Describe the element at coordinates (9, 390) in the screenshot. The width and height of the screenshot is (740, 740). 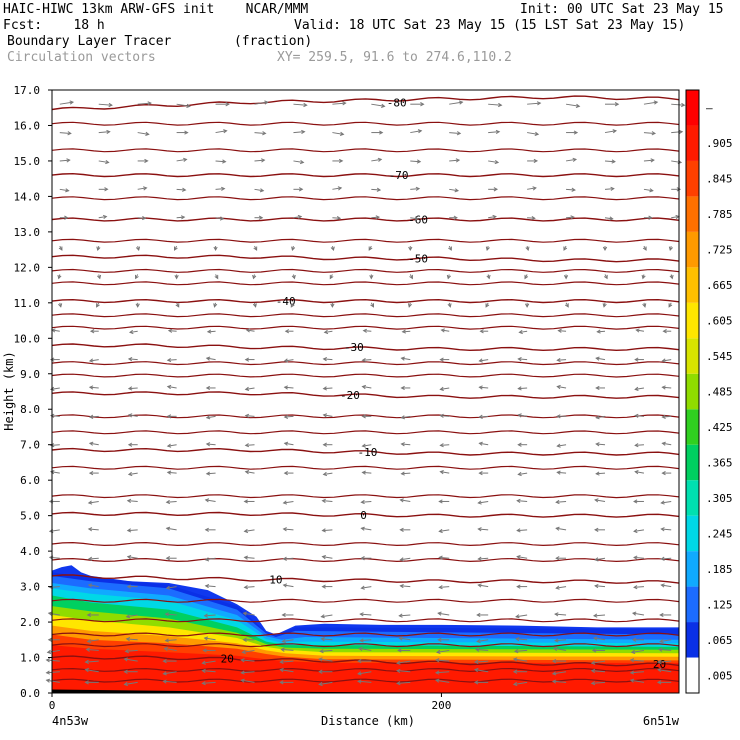
I see `y-axis-label: Height (km)` at that location.